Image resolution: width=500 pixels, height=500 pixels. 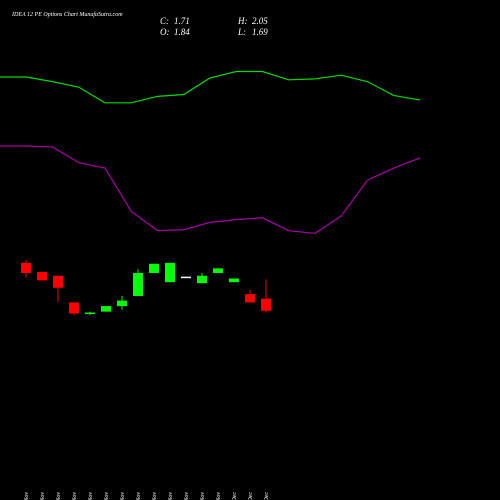 What do you see at coordinates (241, 32) in the screenshot?
I see `ohlc-label: L:` at bounding box center [241, 32].